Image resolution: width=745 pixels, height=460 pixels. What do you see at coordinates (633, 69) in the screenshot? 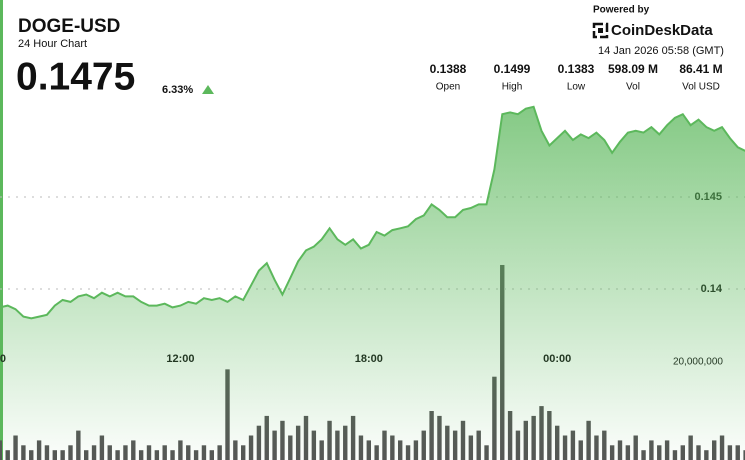
I see `stat-value: 598.09 M` at bounding box center [633, 69].